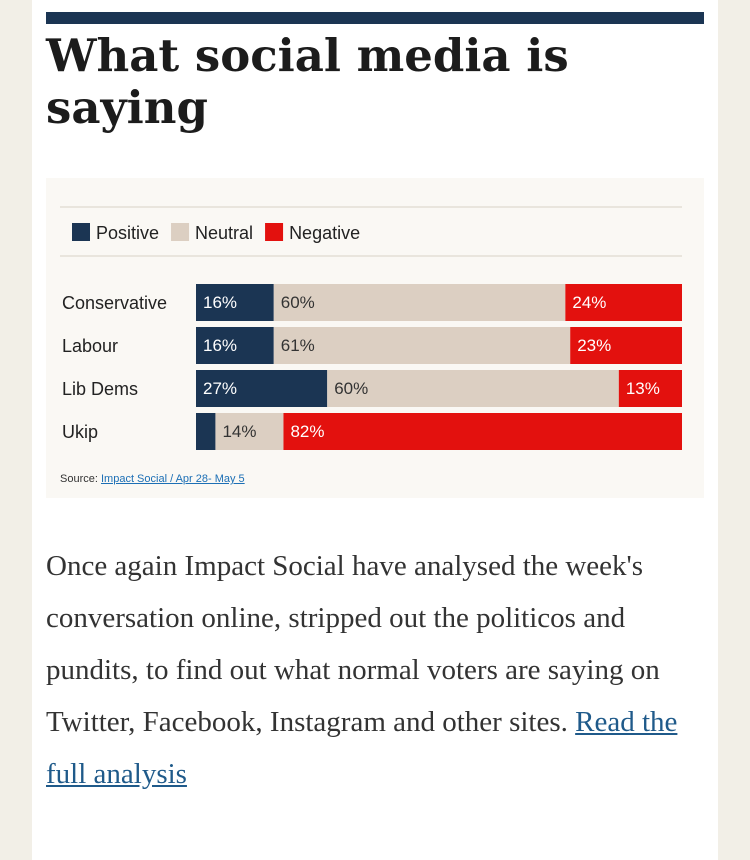  I want to click on value-label-lib-dems-negative: 13%, so click(643, 388).